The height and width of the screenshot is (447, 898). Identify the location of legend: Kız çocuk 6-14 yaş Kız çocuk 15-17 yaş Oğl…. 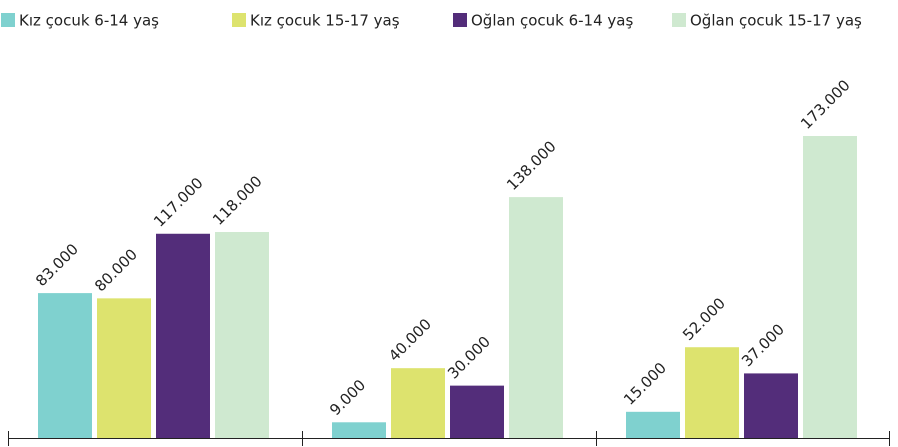
(431, 21).